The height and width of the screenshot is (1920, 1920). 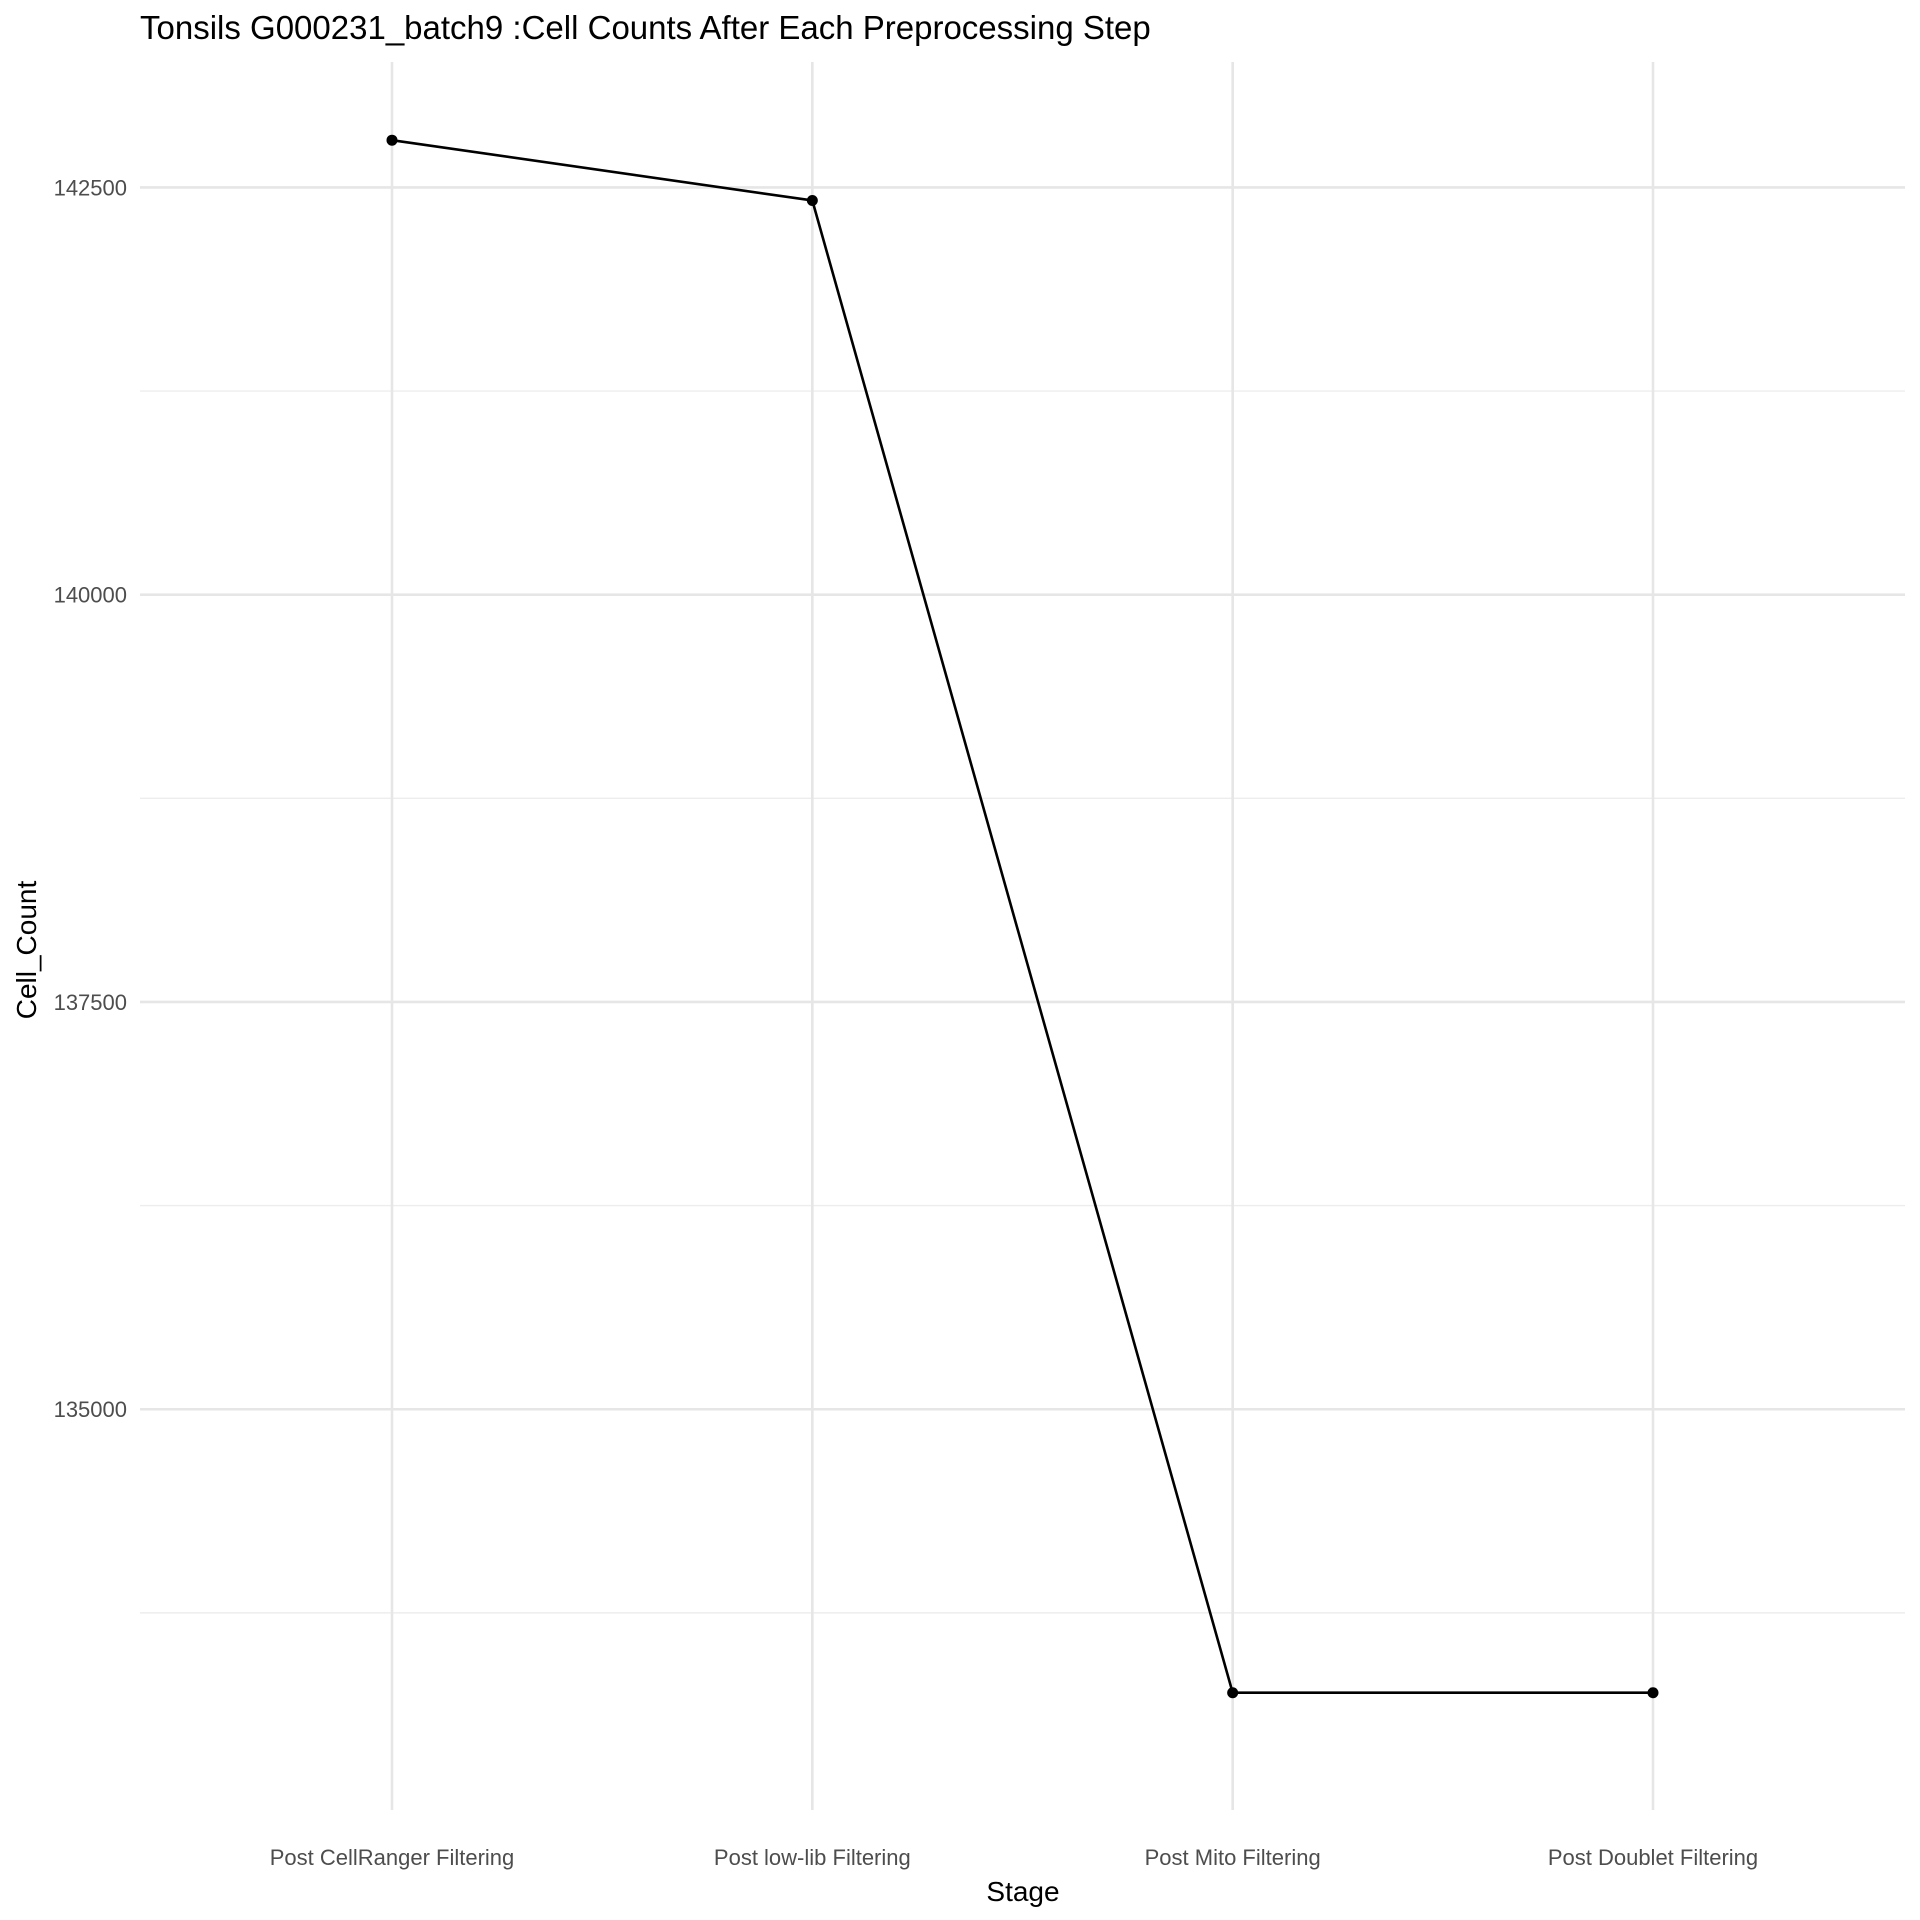 I want to click on y-axis-ticks: 135000 137500 140000 142500, so click(x=90, y=798).